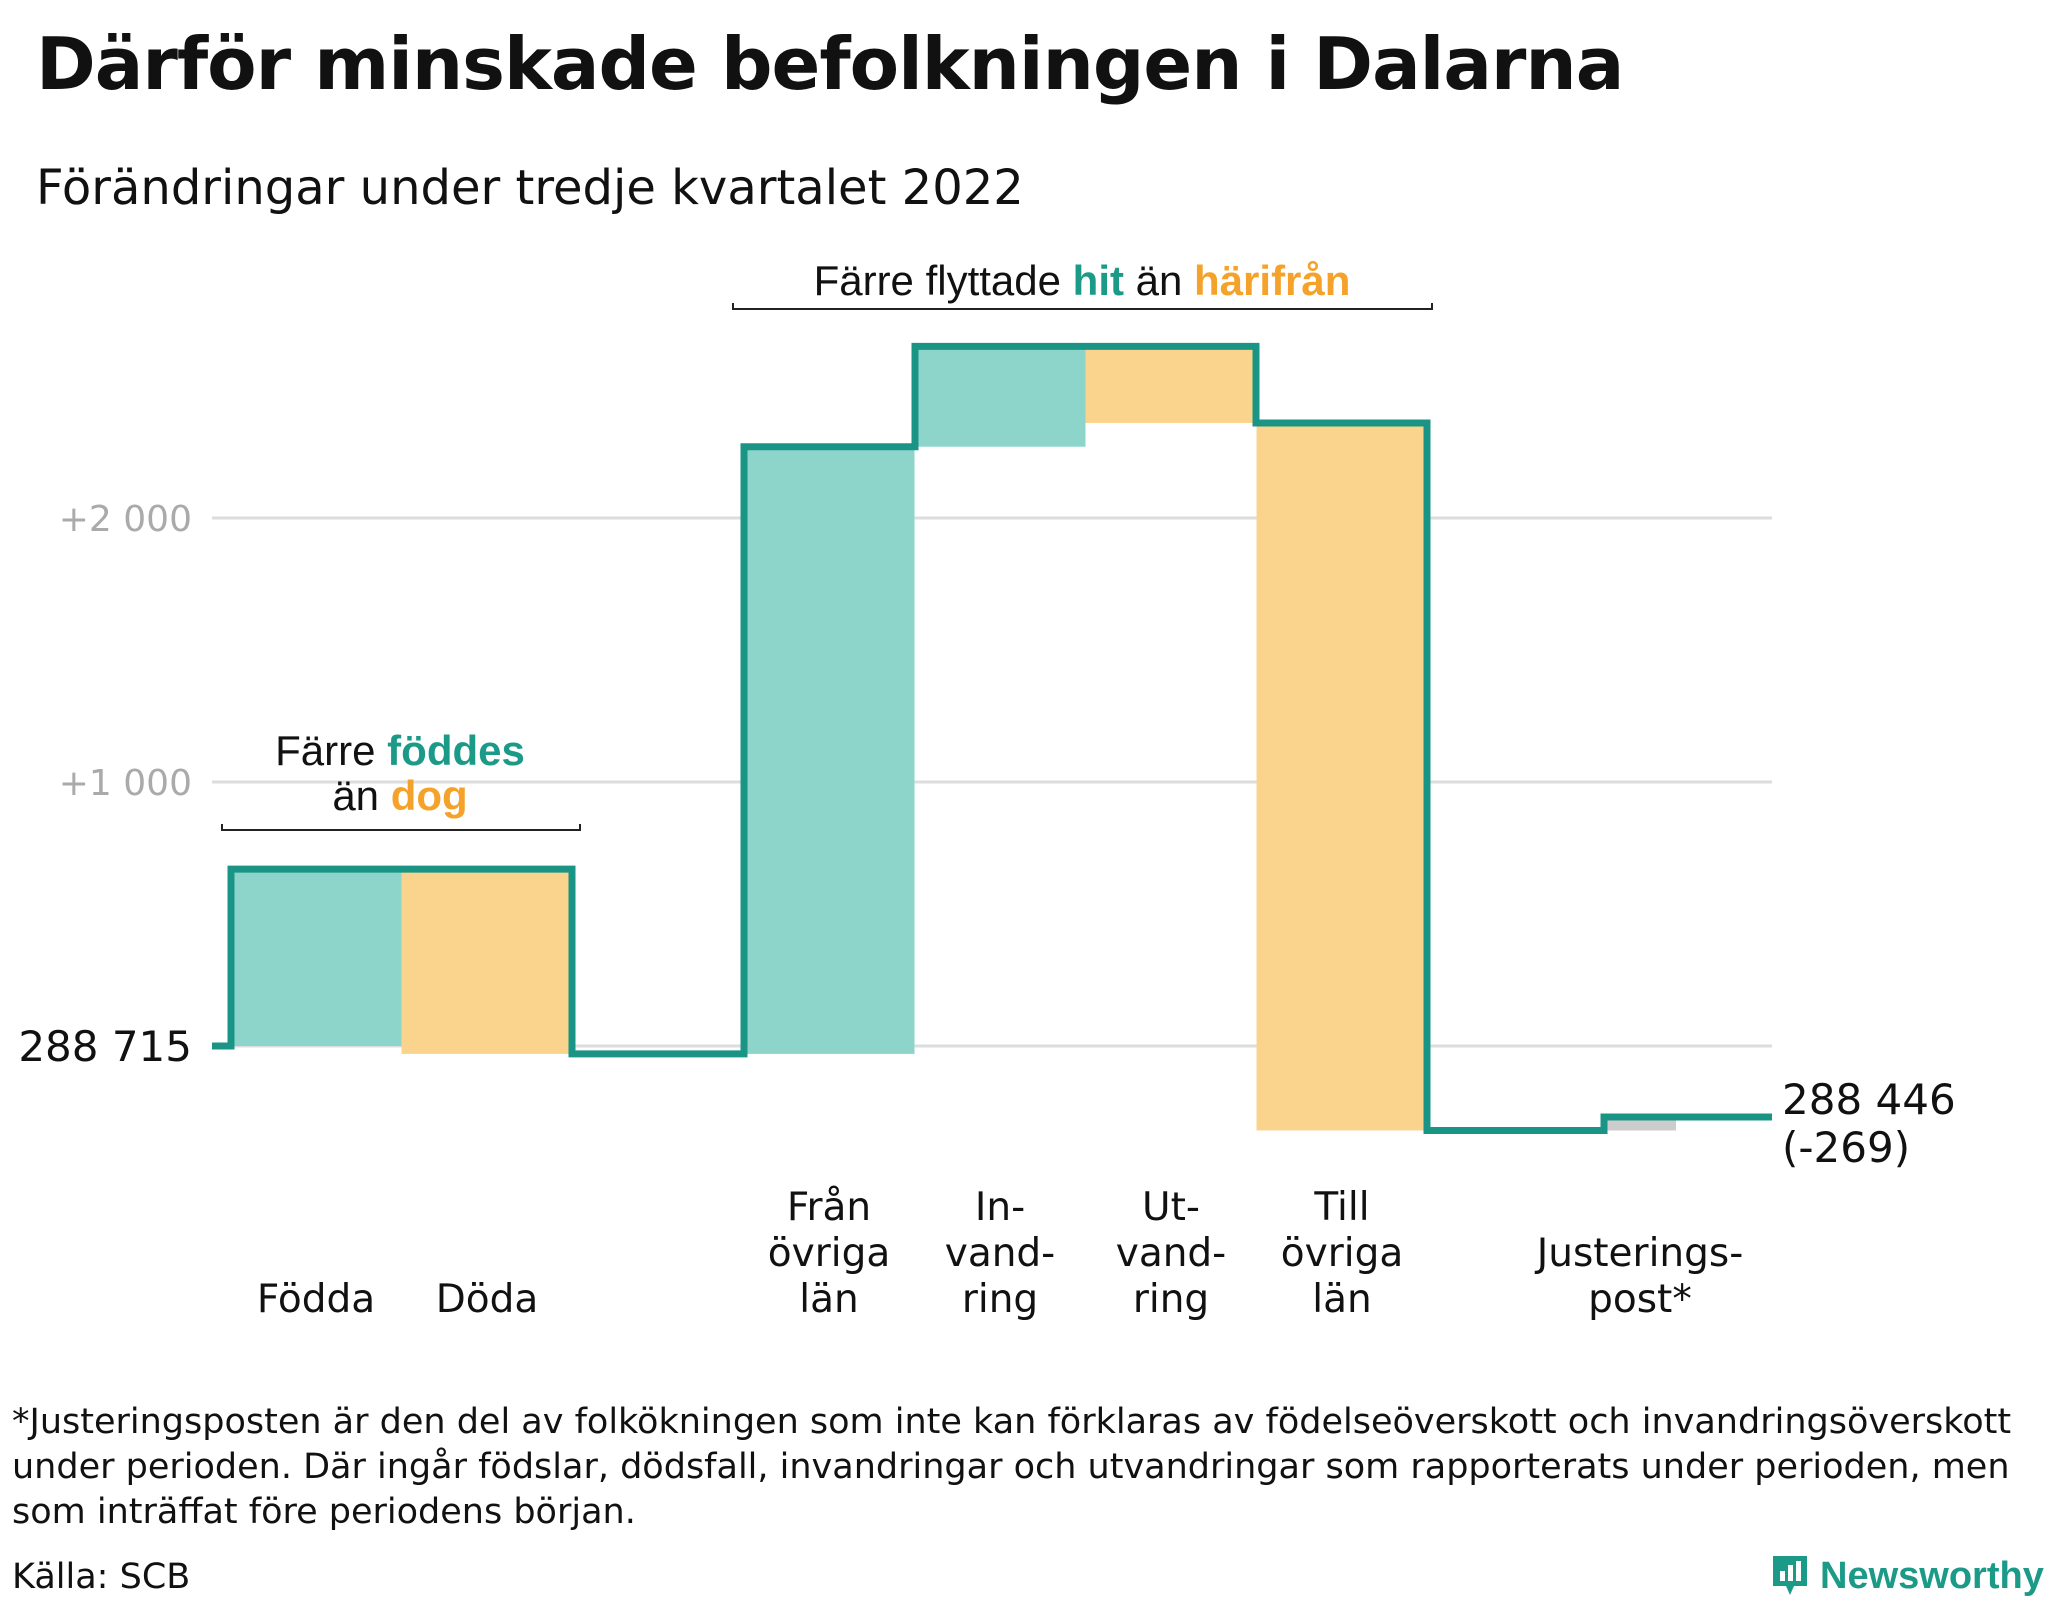 The width and height of the screenshot is (2048, 1600). I want to click on category-label: post*, so click(1640, 1299).